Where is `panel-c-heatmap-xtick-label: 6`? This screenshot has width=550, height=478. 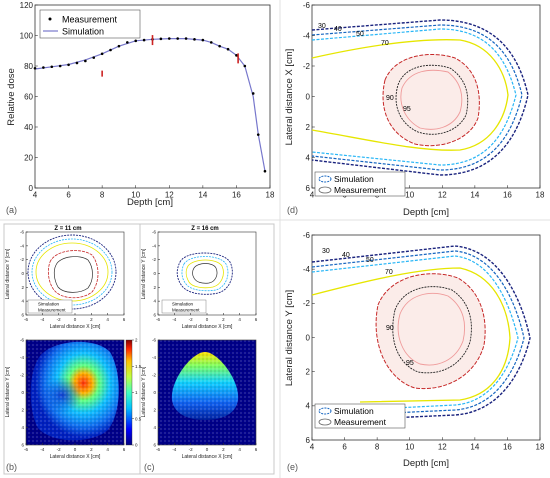
panel-c-heatmap-xtick-label: 6 is located at coordinates (256, 449).